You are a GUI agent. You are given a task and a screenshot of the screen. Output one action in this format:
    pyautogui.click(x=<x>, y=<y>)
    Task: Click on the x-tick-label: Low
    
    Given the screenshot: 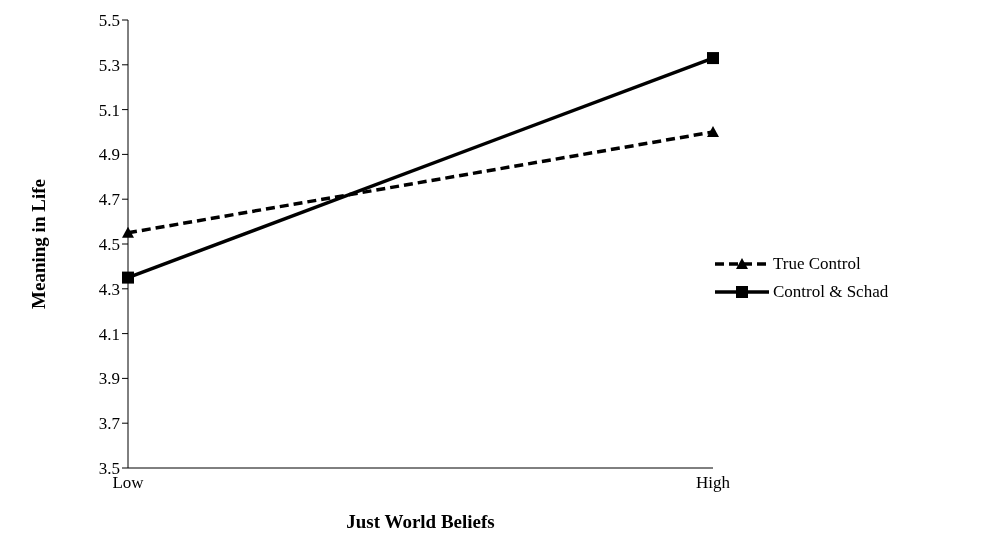 What is the action you would take?
    pyautogui.click(x=128, y=483)
    